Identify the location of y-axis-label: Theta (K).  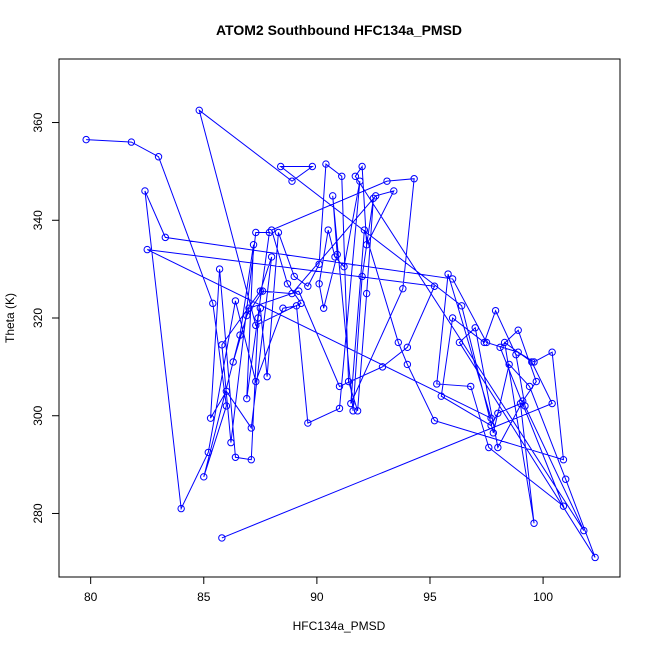
(10, 318).